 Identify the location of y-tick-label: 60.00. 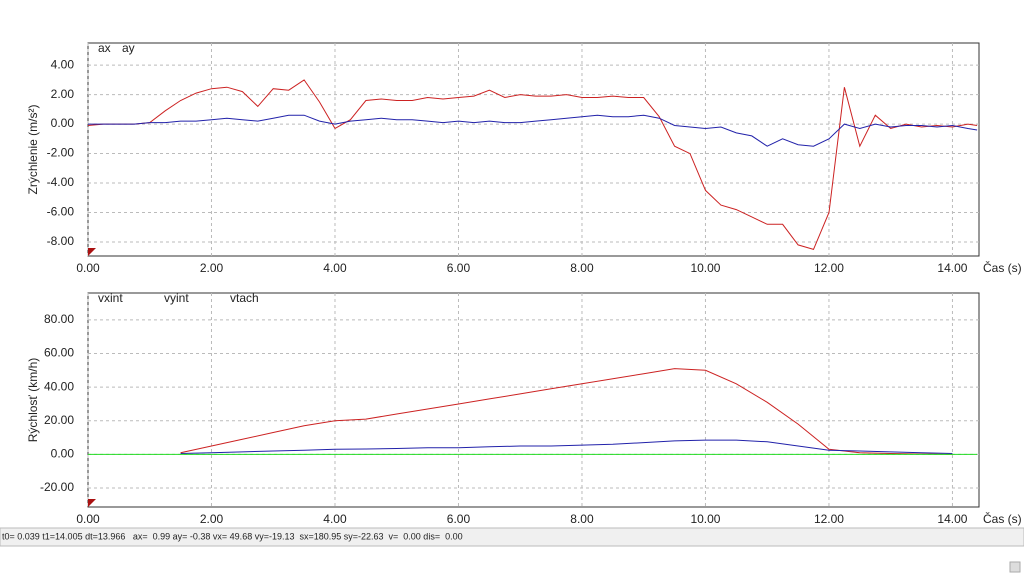
(59, 353).